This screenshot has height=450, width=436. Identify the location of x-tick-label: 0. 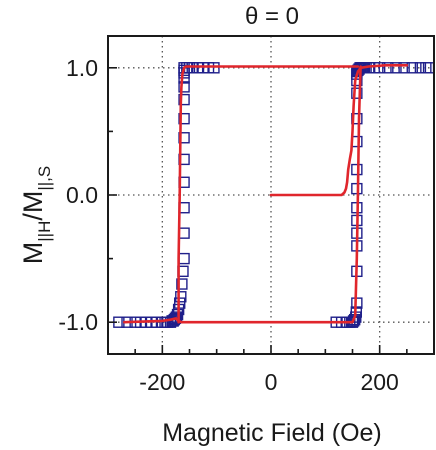
(271, 382).